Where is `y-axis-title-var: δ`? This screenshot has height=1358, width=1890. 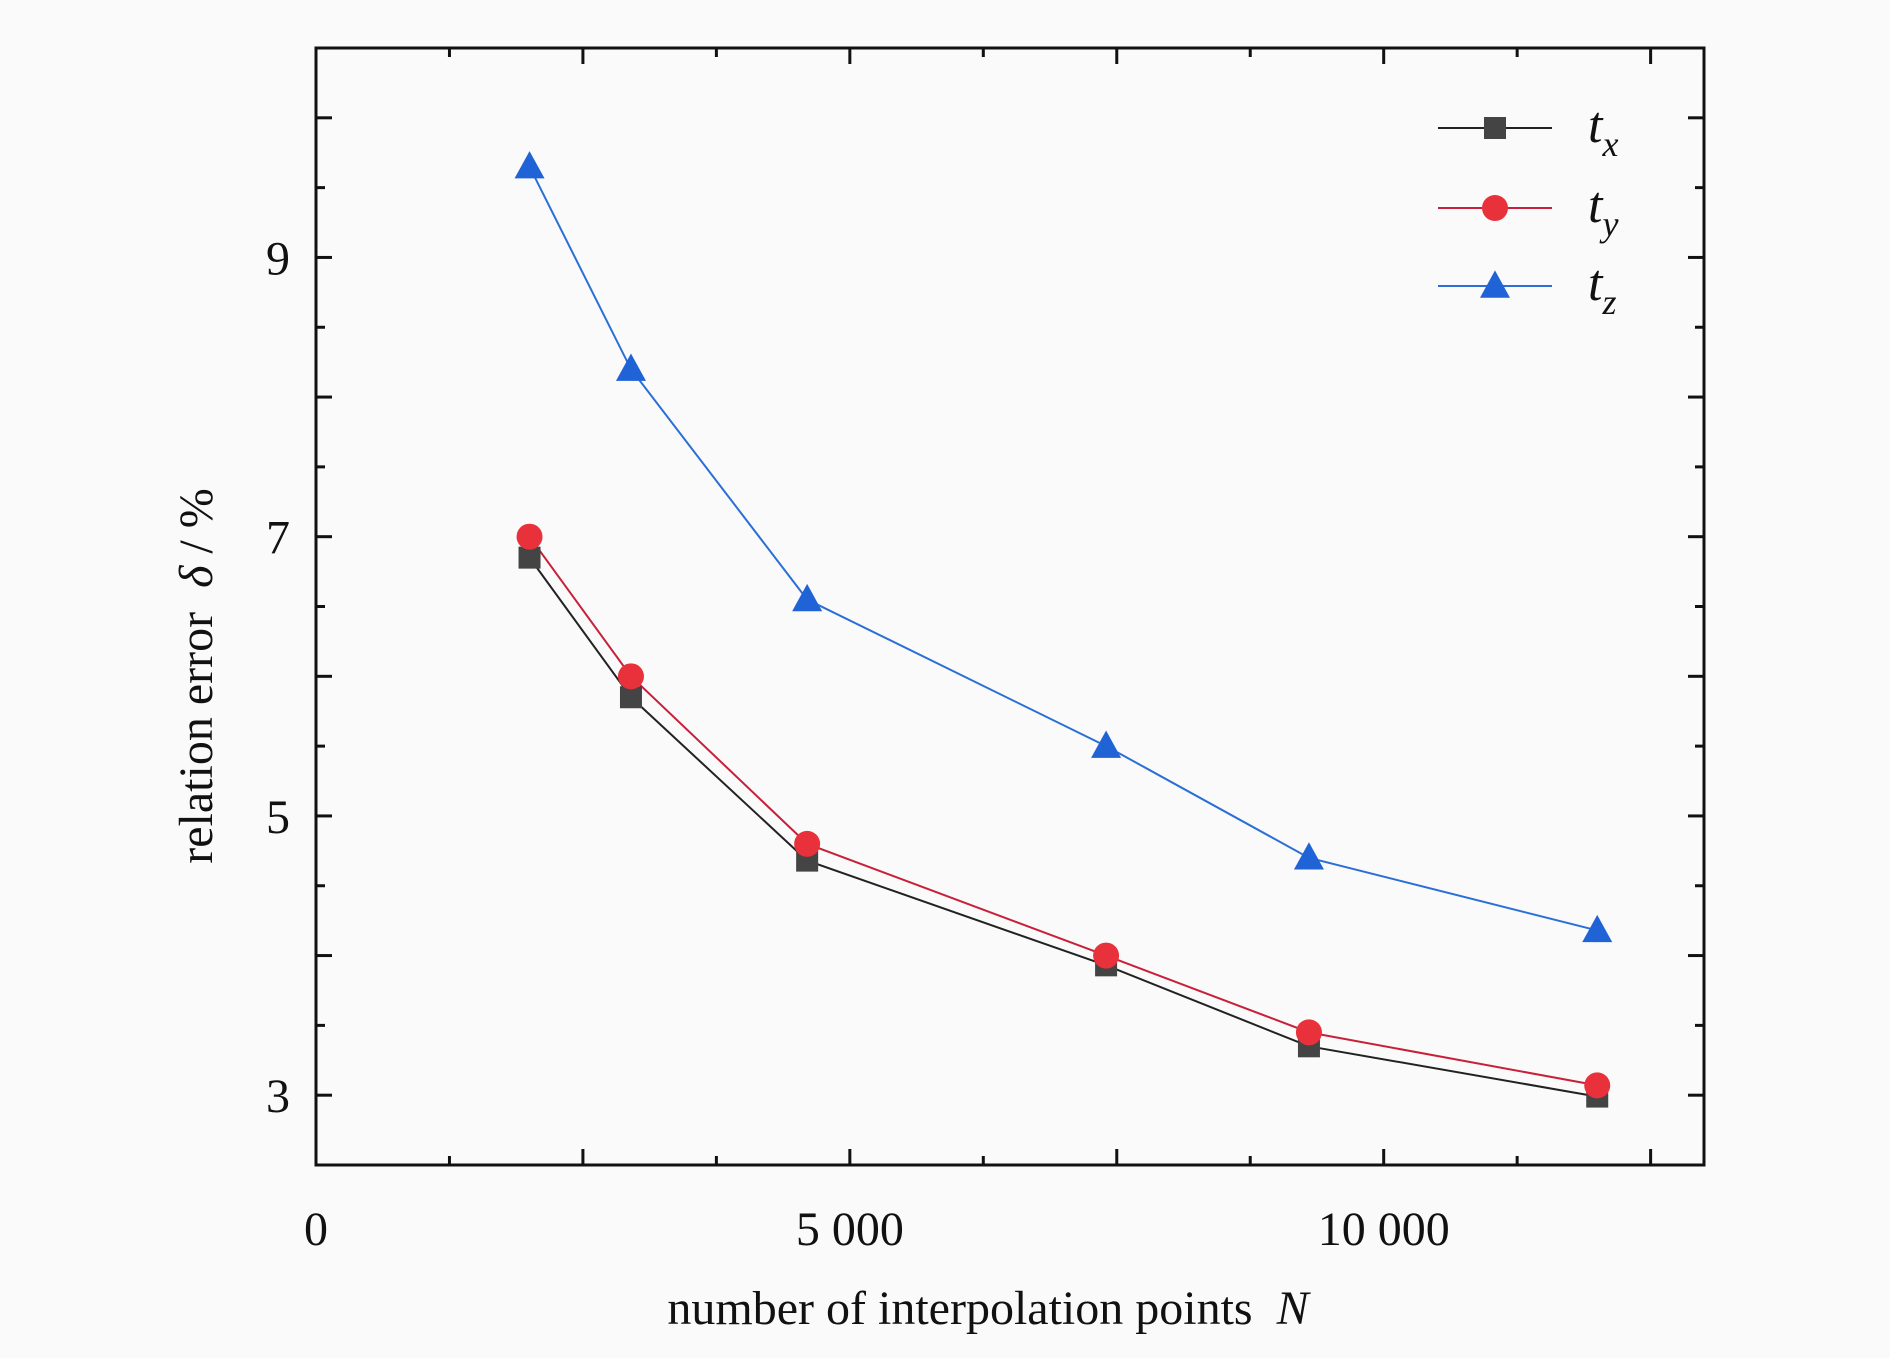 y-axis-title-var: δ is located at coordinates (196, 576).